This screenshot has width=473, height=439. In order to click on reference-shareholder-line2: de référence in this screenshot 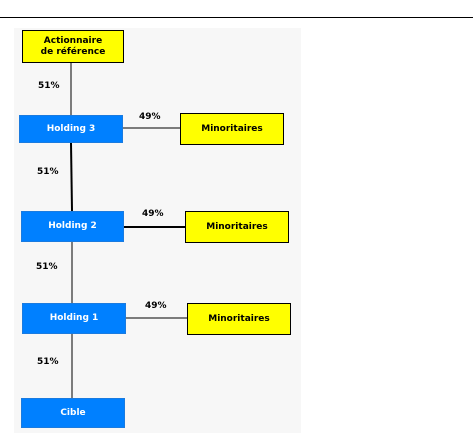, I will do `click(73, 51)`.